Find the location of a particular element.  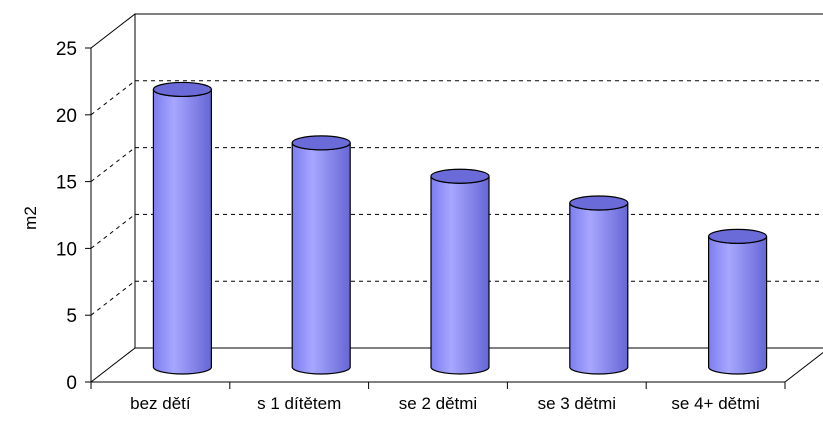

side-wall-top-edge is located at coordinates (113, 31).